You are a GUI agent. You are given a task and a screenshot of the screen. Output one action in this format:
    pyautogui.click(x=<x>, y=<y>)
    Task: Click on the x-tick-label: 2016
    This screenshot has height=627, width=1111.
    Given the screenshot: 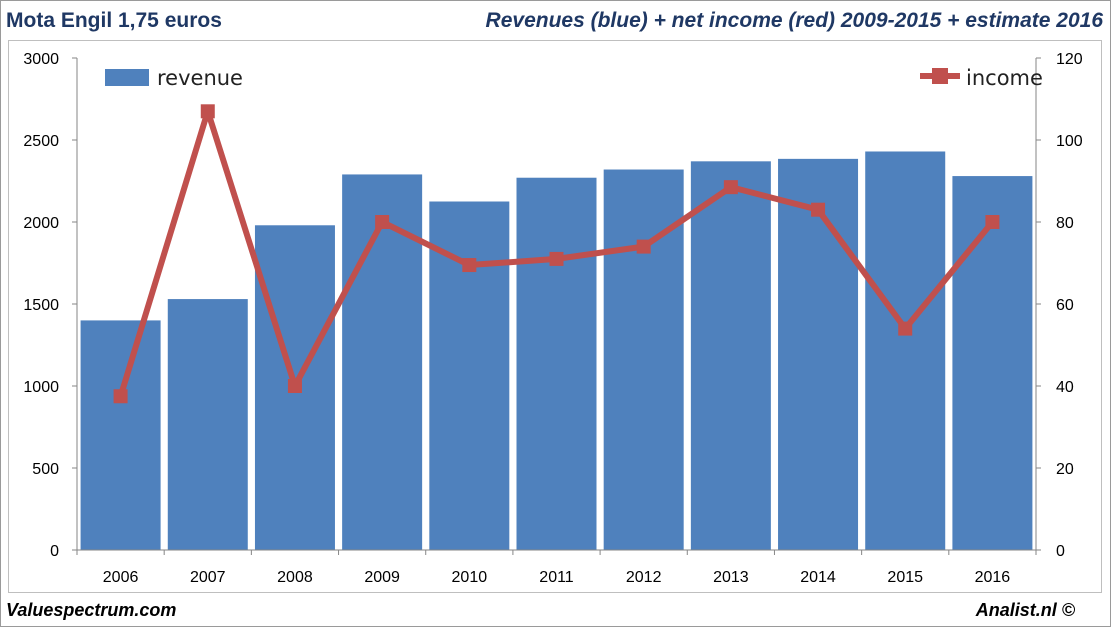 What is the action you would take?
    pyautogui.click(x=993, y=577)
    